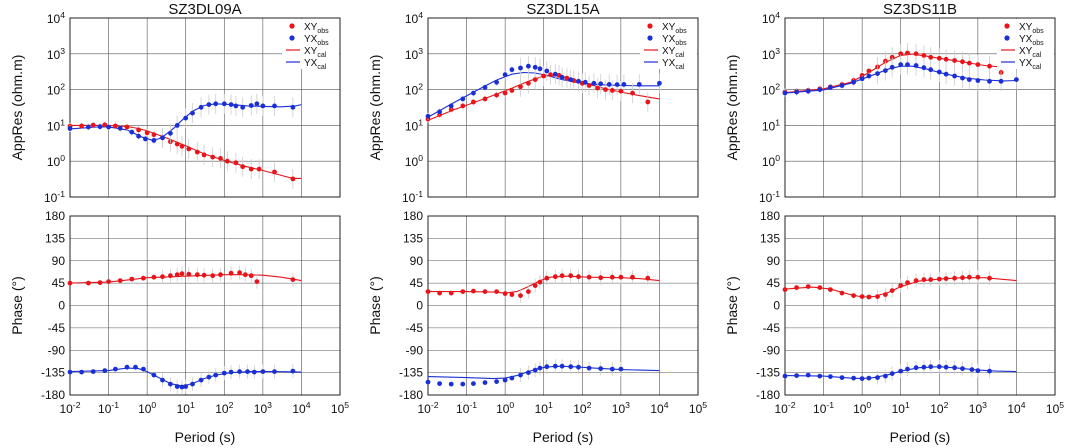 Image resolution: width=1065 pixels, height=448 pixels. What do you see at coordinates (57, 350) in the screenshot?
I see `phase-tick-label: -90` at bounding box center [57, 350].